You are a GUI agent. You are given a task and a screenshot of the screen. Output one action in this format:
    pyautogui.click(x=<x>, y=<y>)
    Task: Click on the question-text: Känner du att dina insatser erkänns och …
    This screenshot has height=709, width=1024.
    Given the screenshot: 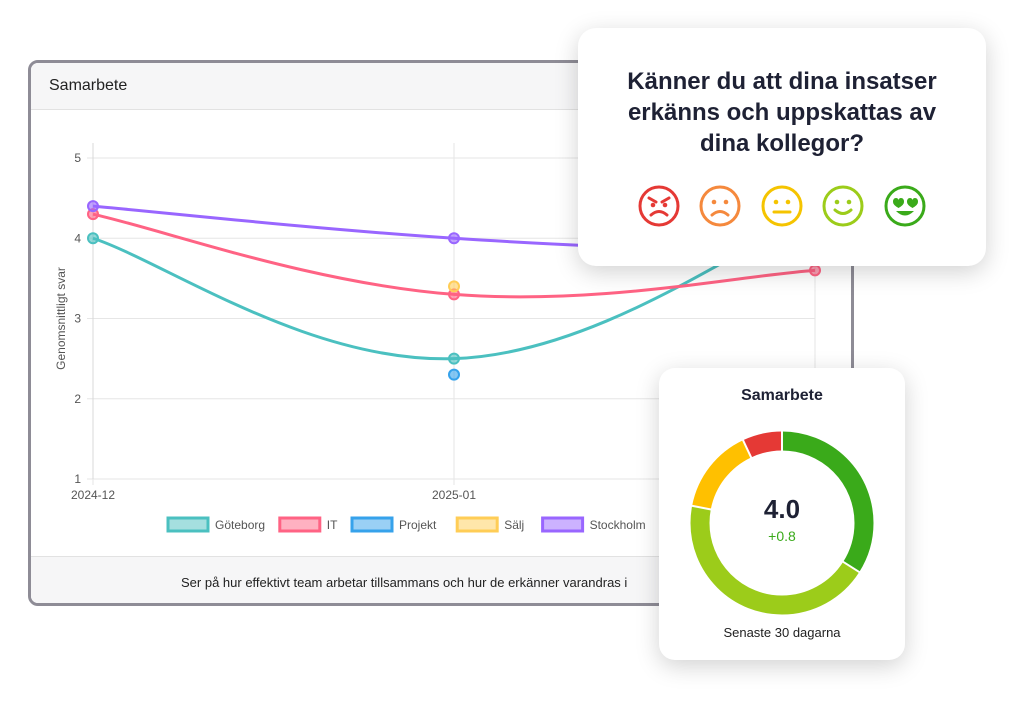 What is the action you would take?
    pyautogui.click(x=782, y=112)
    